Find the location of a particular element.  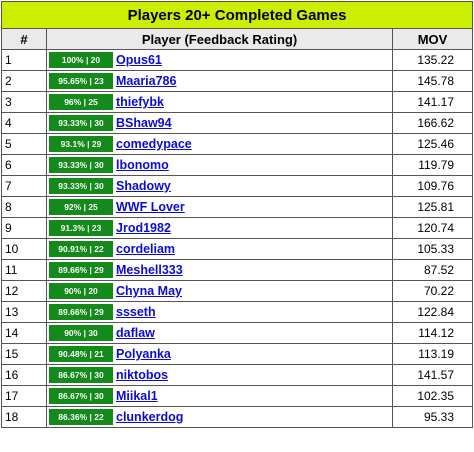

rank-cell: 8 is located at coordinates (24, 207).